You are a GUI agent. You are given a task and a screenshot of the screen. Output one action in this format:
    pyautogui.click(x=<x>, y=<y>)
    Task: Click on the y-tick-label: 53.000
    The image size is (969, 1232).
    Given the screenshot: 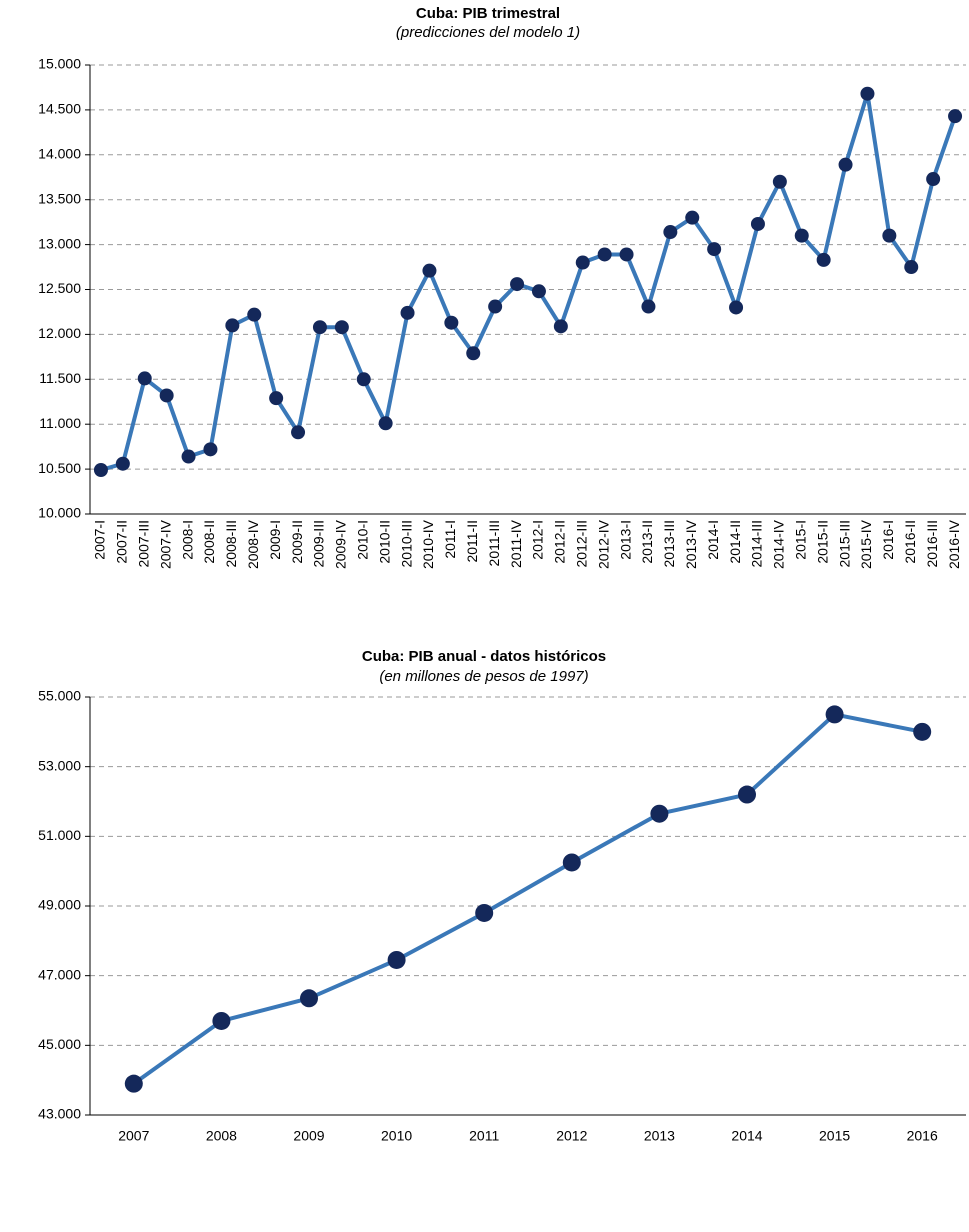 What is the action you would take?
    pyautogui.click(x=59, y=765)
    